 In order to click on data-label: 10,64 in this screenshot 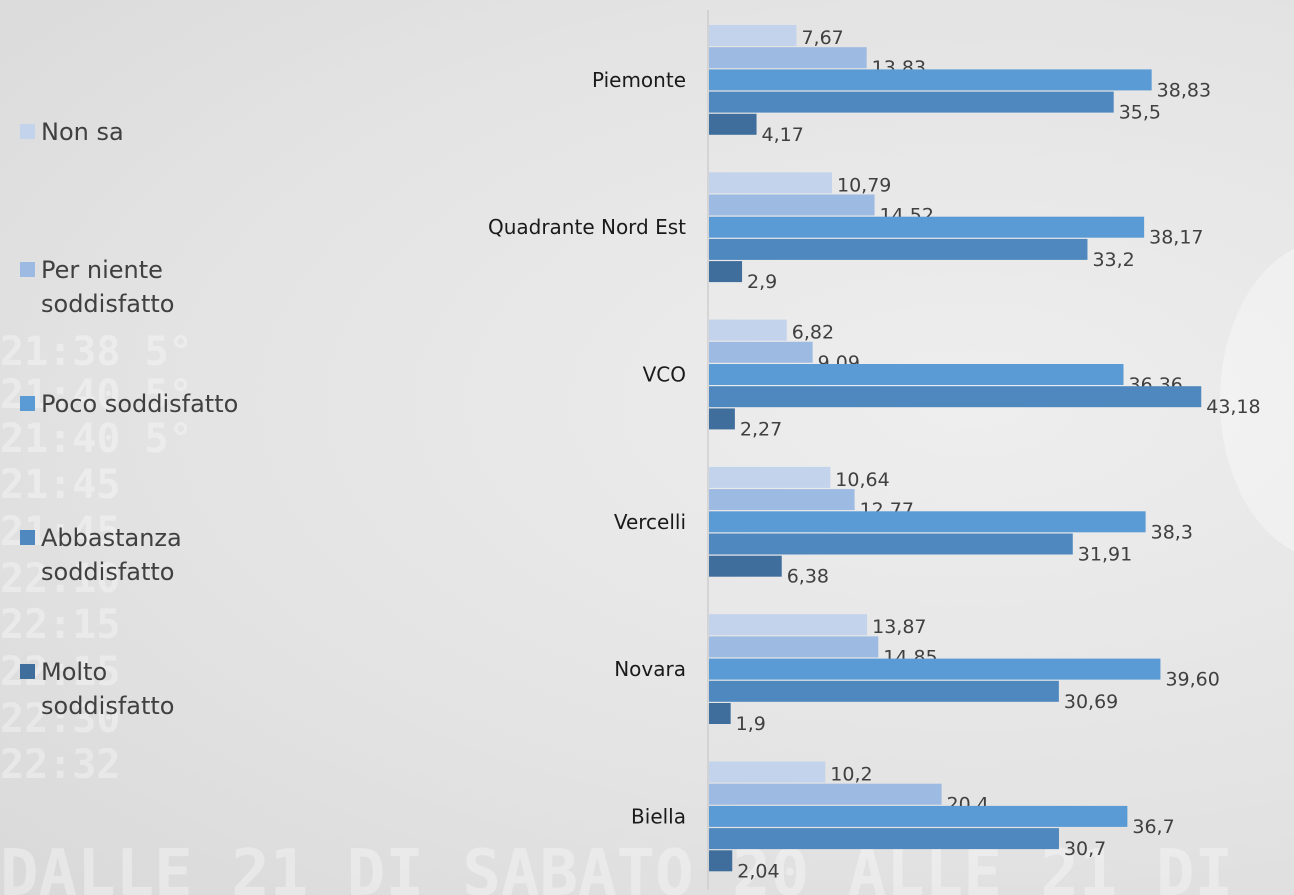, I will do `click(862, 480)`.